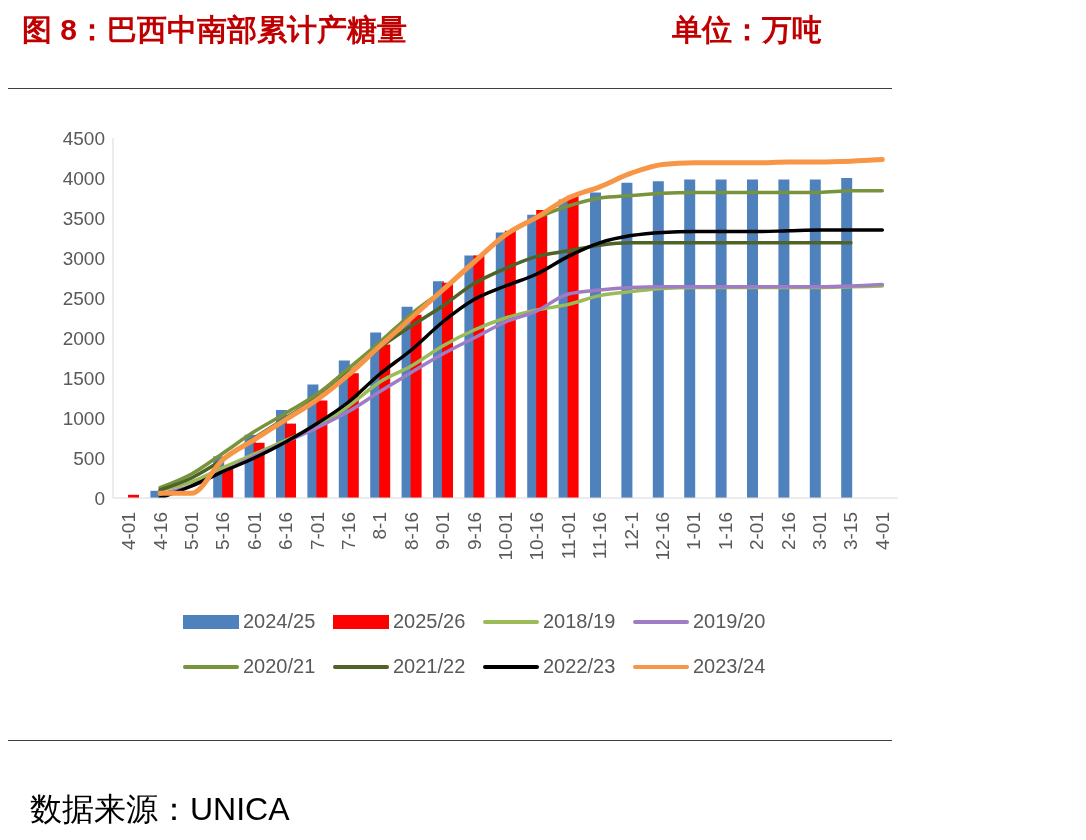  I want to click on legend-label: 2023/24, so click(729, 666).